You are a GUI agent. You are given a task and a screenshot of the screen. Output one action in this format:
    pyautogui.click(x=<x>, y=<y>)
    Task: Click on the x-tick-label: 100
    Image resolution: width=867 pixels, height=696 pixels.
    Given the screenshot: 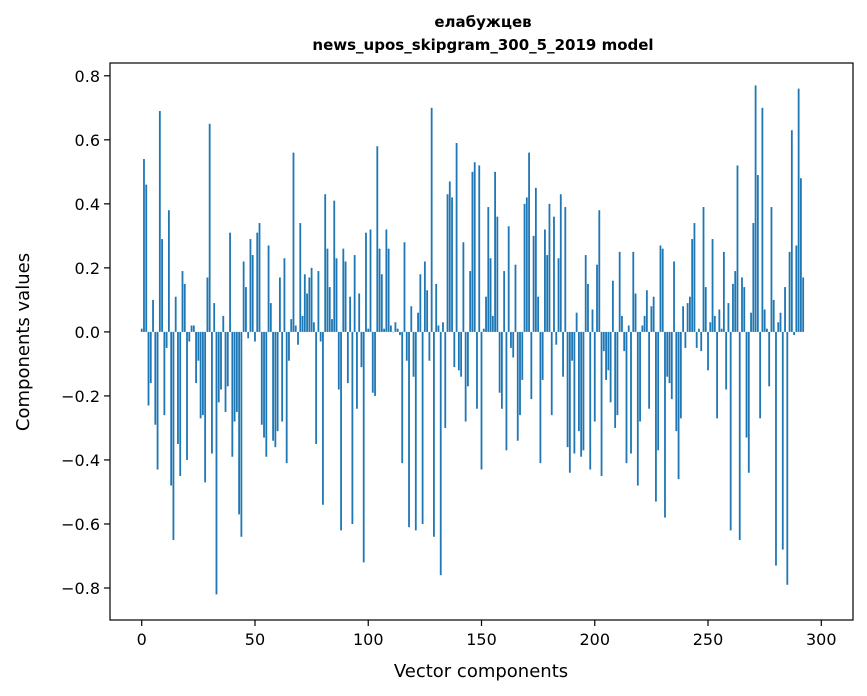 What is the action you would take?
    pyautogui.click(x=368, y=639)
    